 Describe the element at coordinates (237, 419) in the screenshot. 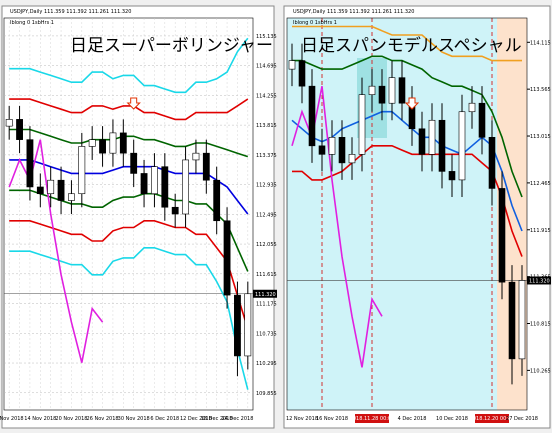

I see `x-tick-label: 24 Dec 2018` at that location.